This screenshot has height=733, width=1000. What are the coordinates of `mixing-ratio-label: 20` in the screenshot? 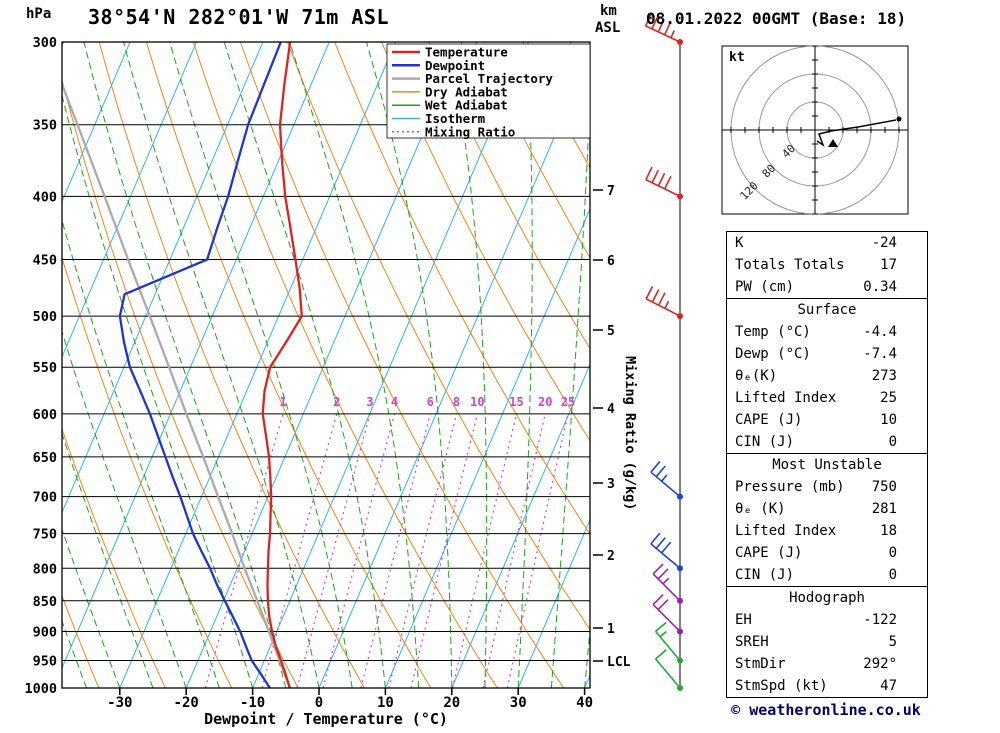 It's located at (545, 402).